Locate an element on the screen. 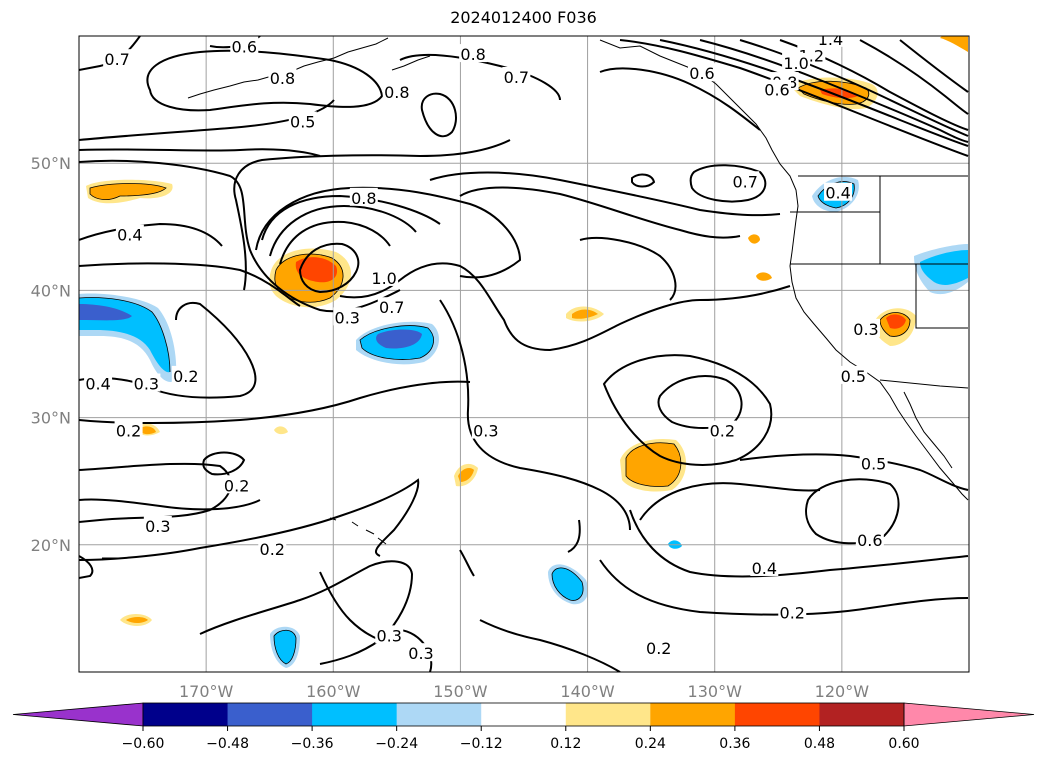  contour-0.6-ne is located at coordinates (680, 99).